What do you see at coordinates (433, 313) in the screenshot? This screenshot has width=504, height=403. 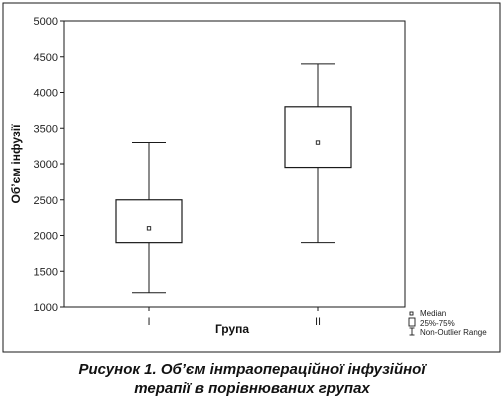 I see `legend-median-label: Median` at bounding box center [433, 313].